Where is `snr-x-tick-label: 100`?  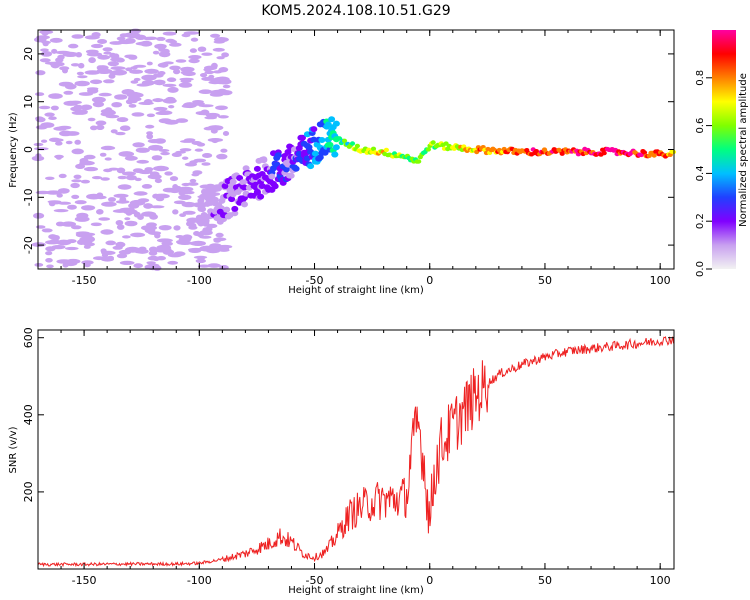
snr-x-tick-label: 100 is located at coordinates (660, 580).